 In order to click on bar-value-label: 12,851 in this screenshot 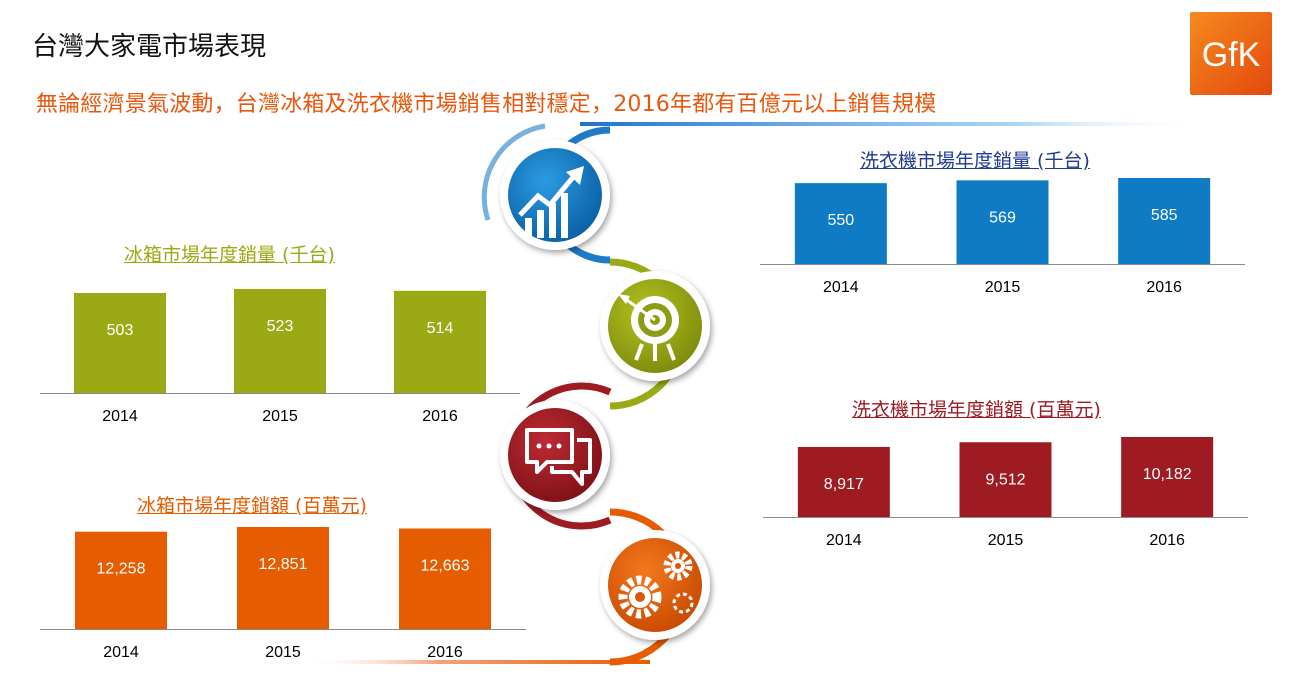, I will do `click(283, 564)`.